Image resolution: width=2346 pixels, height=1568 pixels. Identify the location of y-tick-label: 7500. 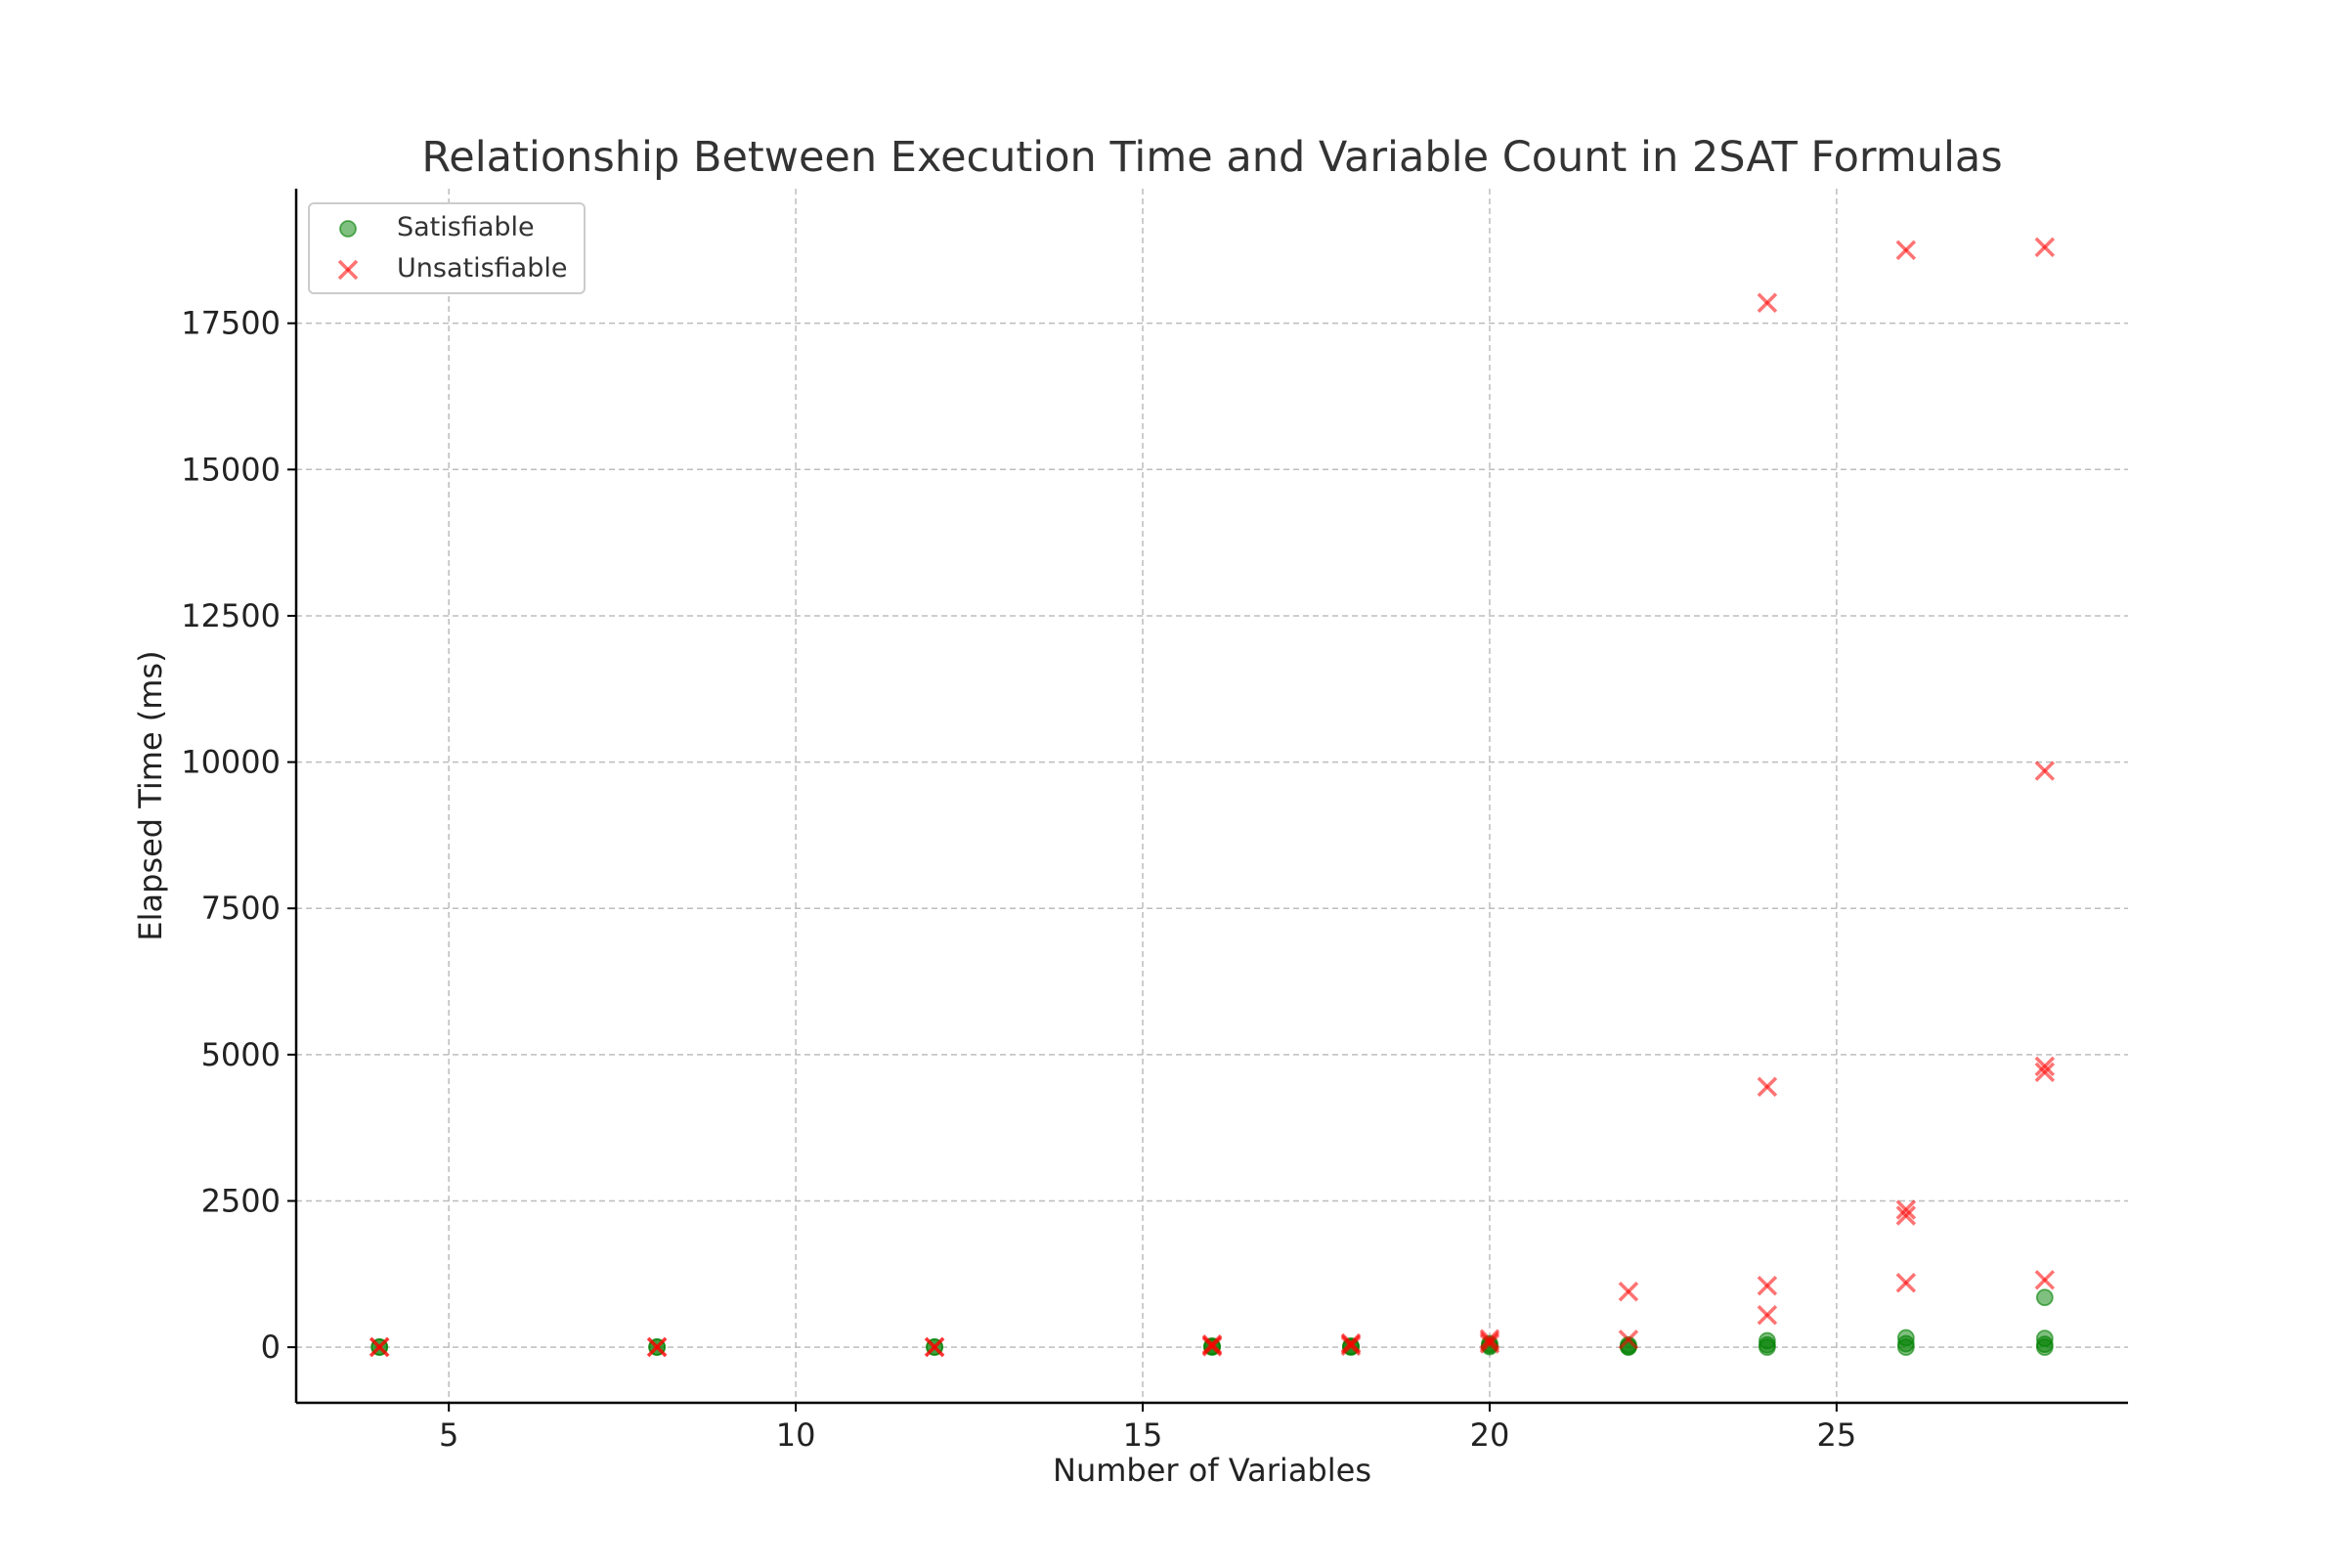
(241, 908).